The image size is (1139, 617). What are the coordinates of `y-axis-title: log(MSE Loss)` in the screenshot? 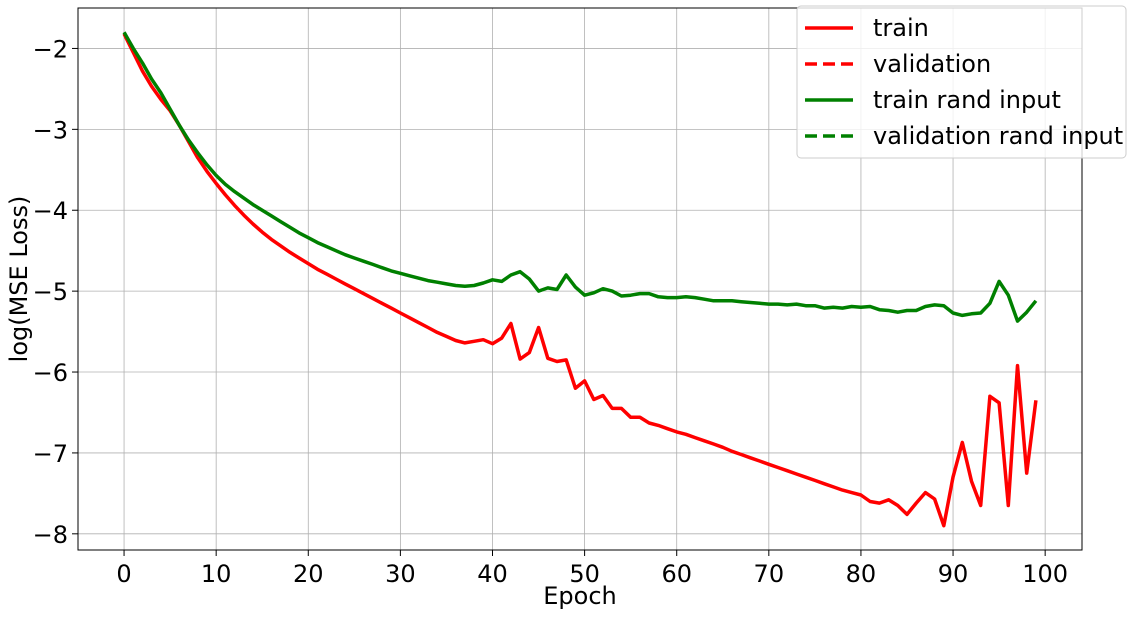 It's located at (19, 279).